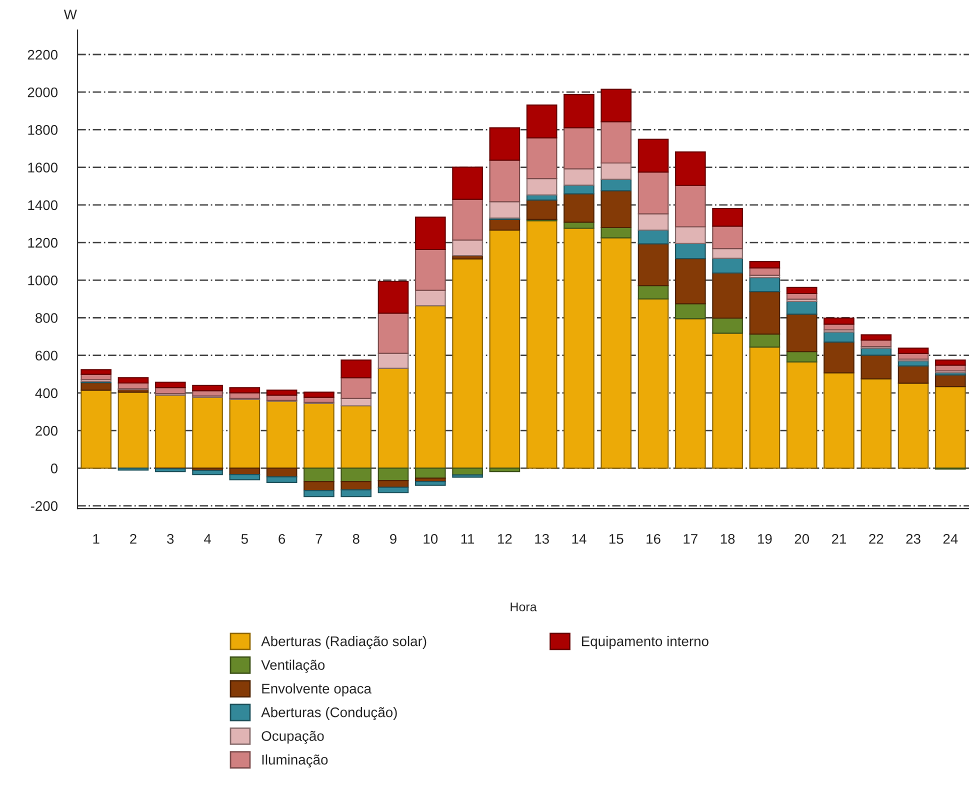 This screenshot has width=969, height=791. What do you see at coordinates (295, 761) in the screenshot?
I see `legend-label: Iluminação` at bounding box center [295, 761].